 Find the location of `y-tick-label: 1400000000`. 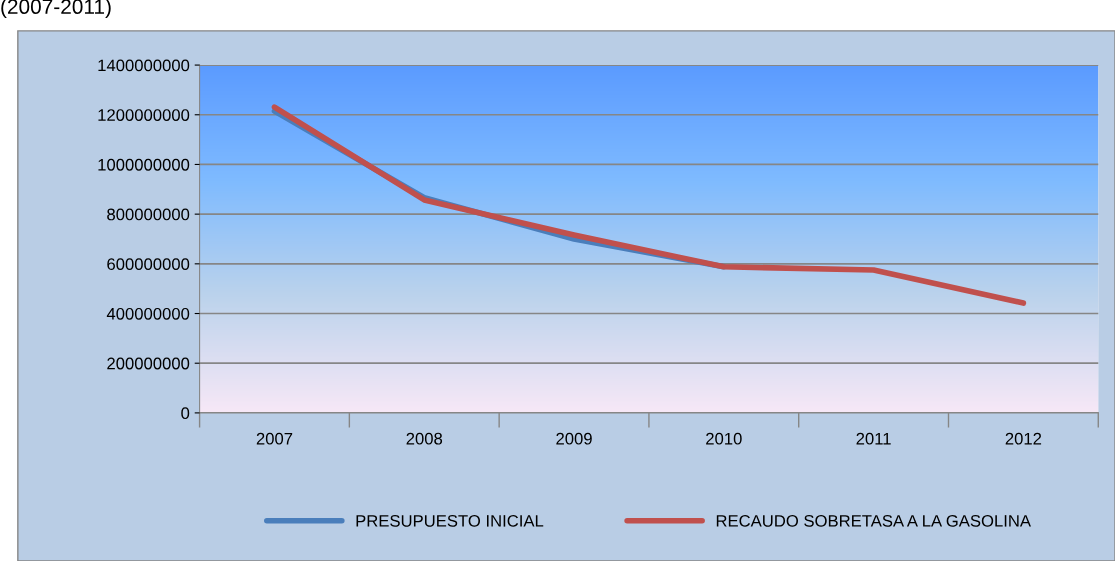

y-tick-label: 1400000000 is located at coordinates (144, 65).